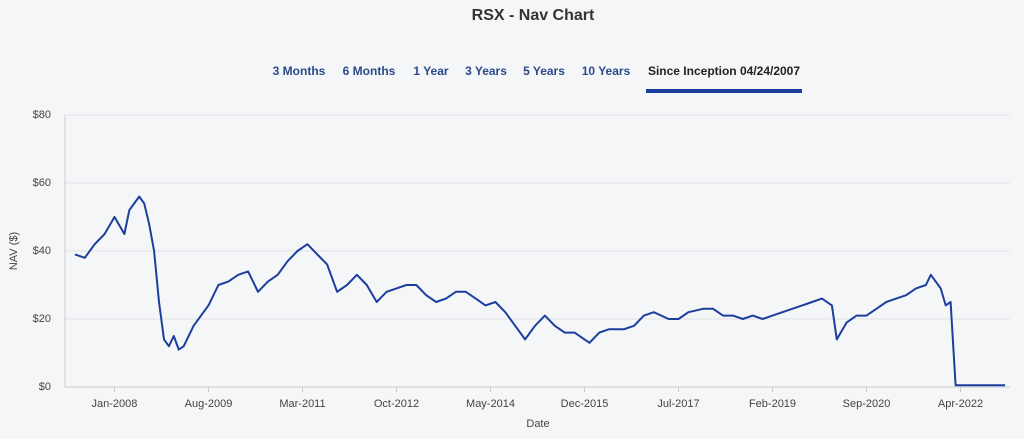 This screenshot has height=439, width=1024. What do you see at coordinates (678, 404) in the screenshot?
I see `x-tick-label: Jul-2017` at bounding box center [678, 404].